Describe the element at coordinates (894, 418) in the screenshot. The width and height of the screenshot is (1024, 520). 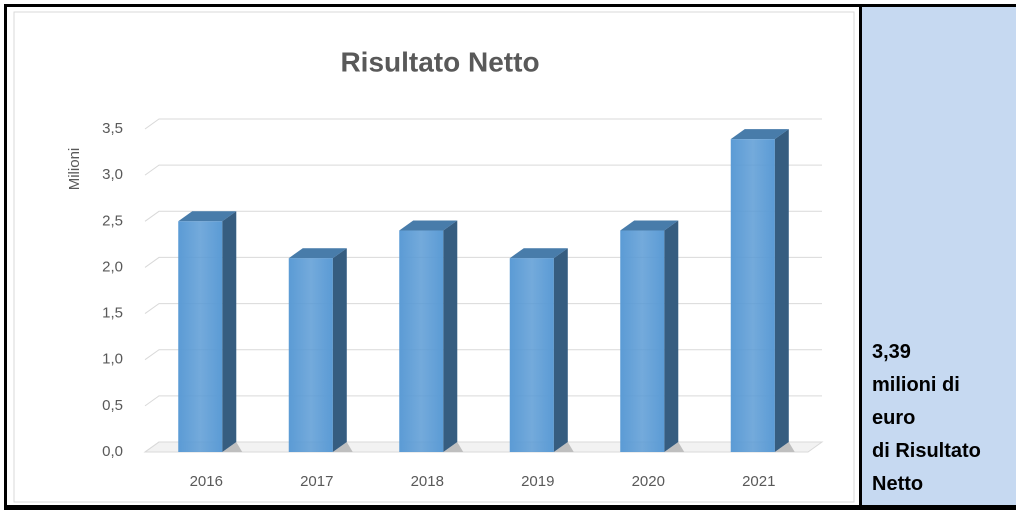
I see `summary-line: euro` at that location.